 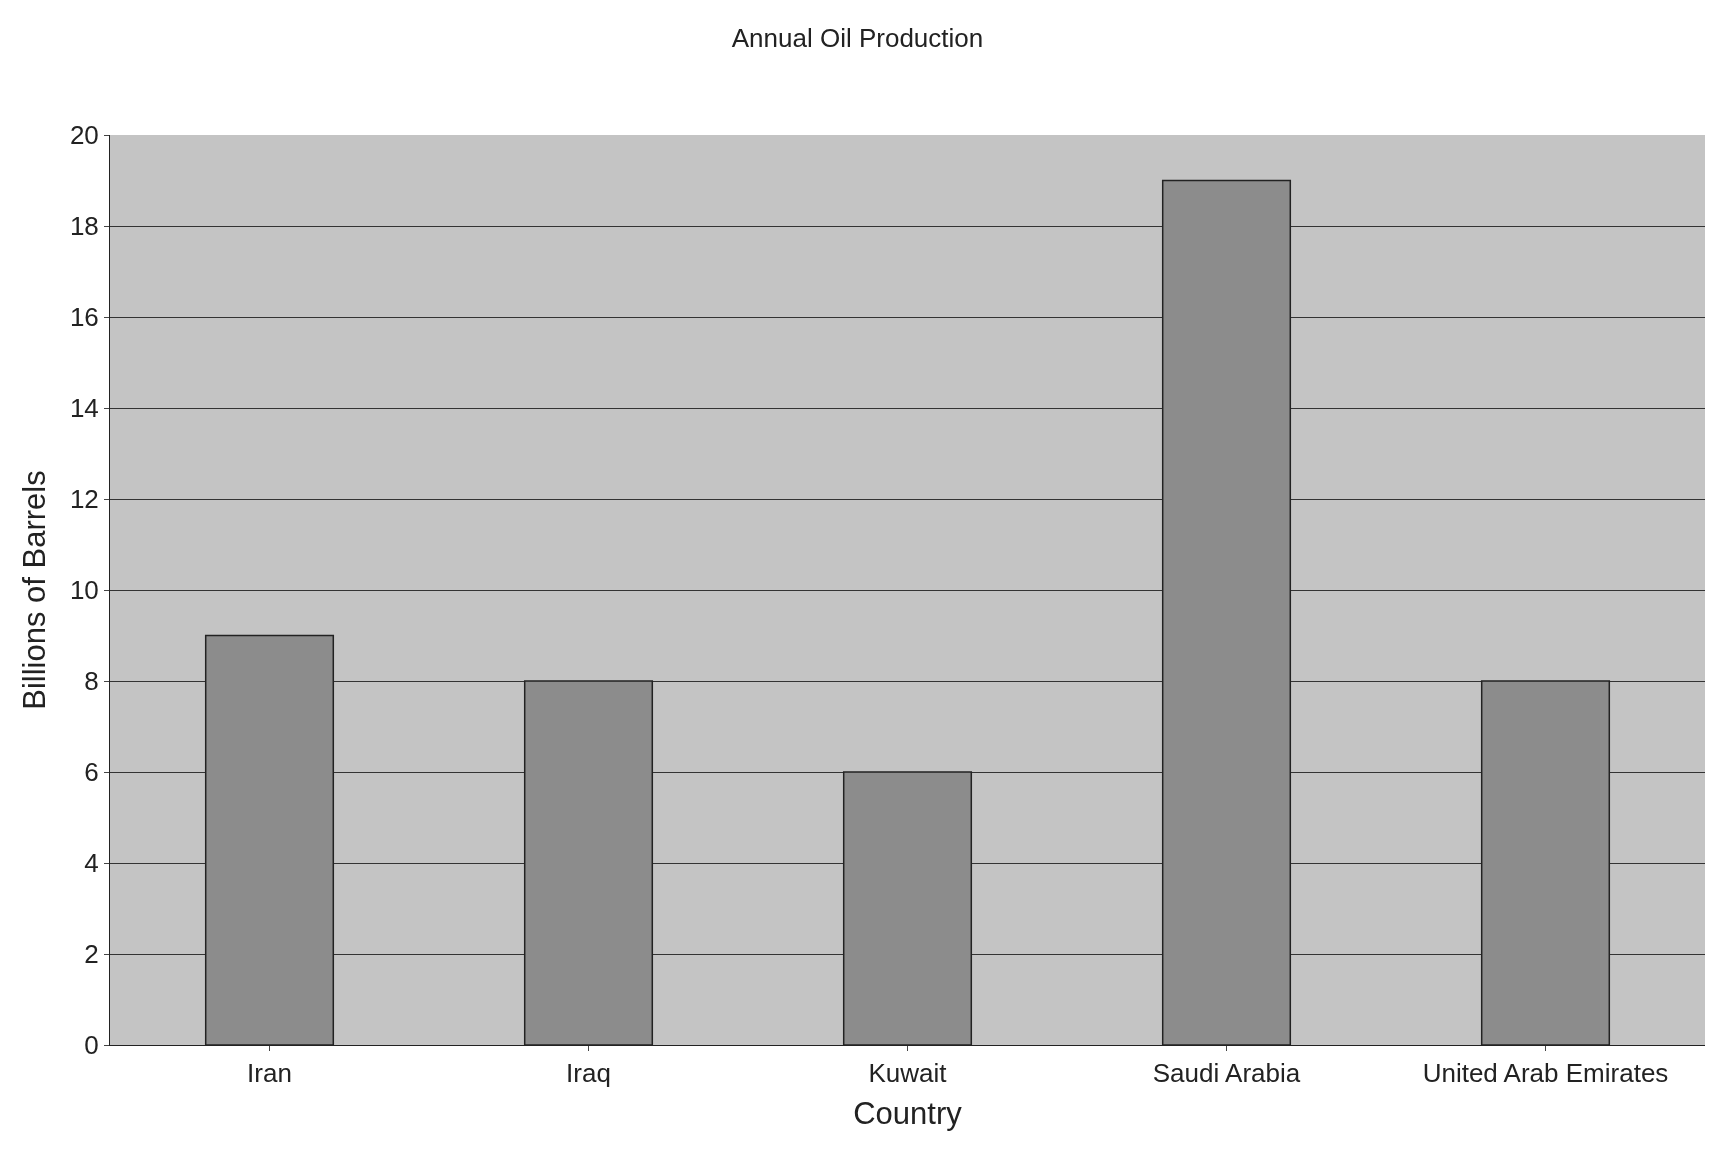 I want to click on x-tick-label: Iraq, so click(x=588, y=1073).